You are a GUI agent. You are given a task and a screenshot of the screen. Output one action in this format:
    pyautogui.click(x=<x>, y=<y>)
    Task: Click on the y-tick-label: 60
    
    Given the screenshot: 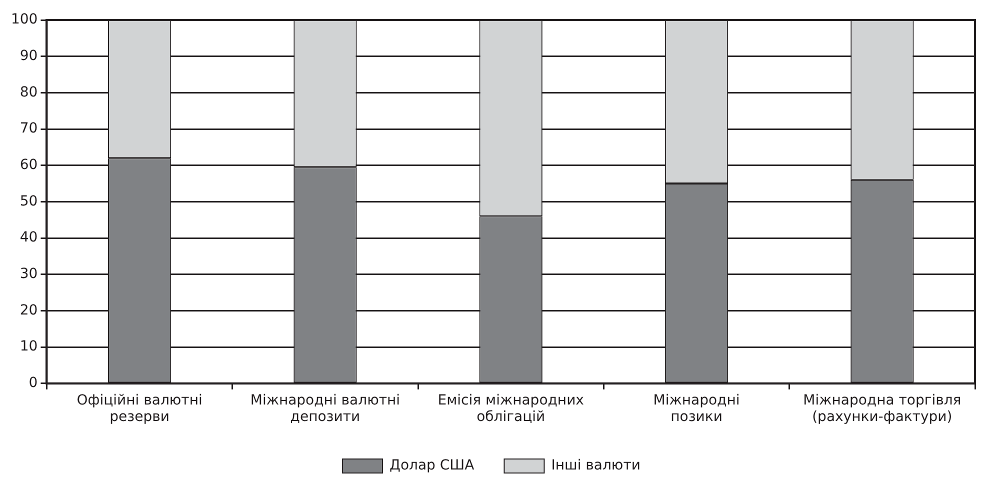 What is the action you would take?
    pyautogui.click(x=29, y=165)
    